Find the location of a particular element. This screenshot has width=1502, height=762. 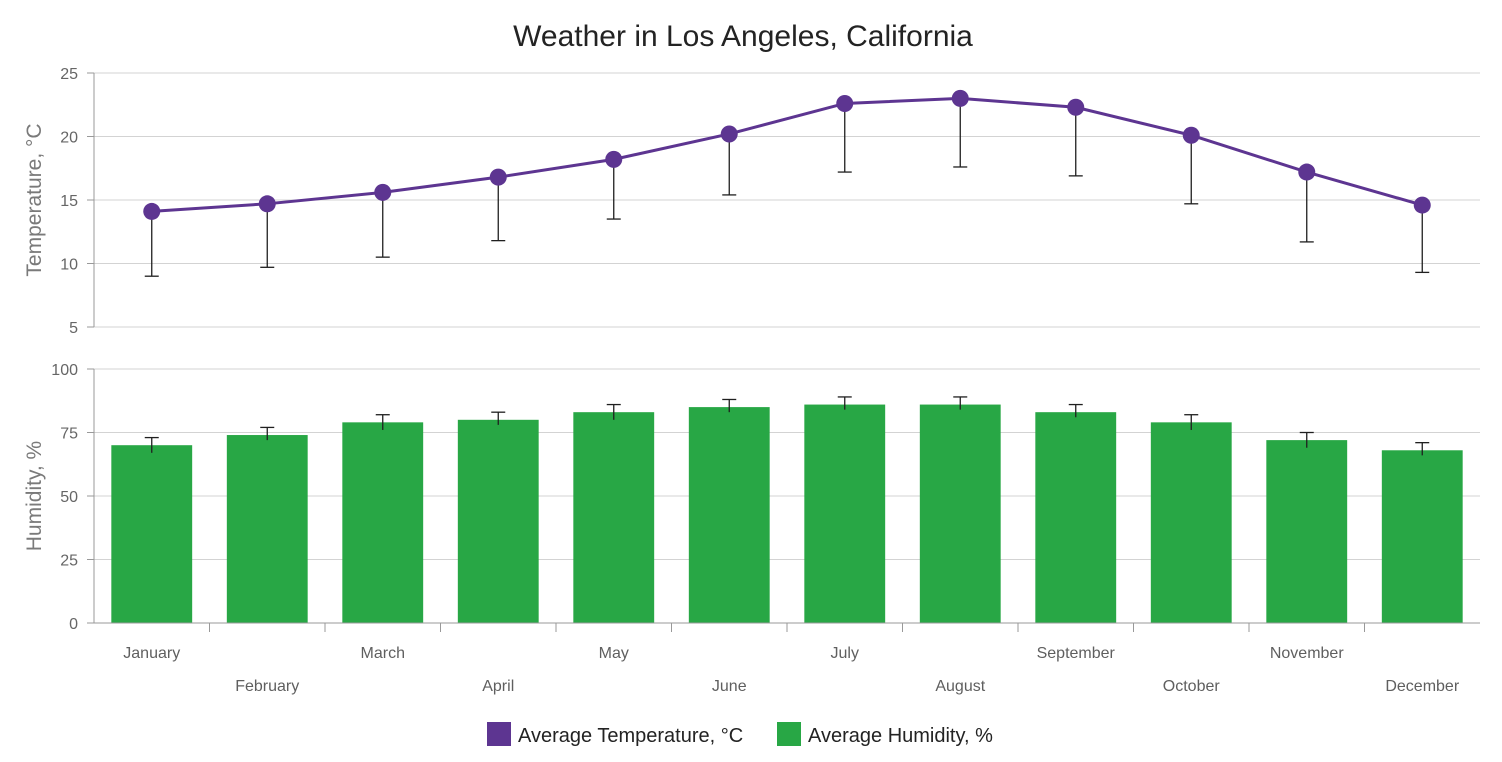

x-tick-label: November is located at coordinates (1307, 653).